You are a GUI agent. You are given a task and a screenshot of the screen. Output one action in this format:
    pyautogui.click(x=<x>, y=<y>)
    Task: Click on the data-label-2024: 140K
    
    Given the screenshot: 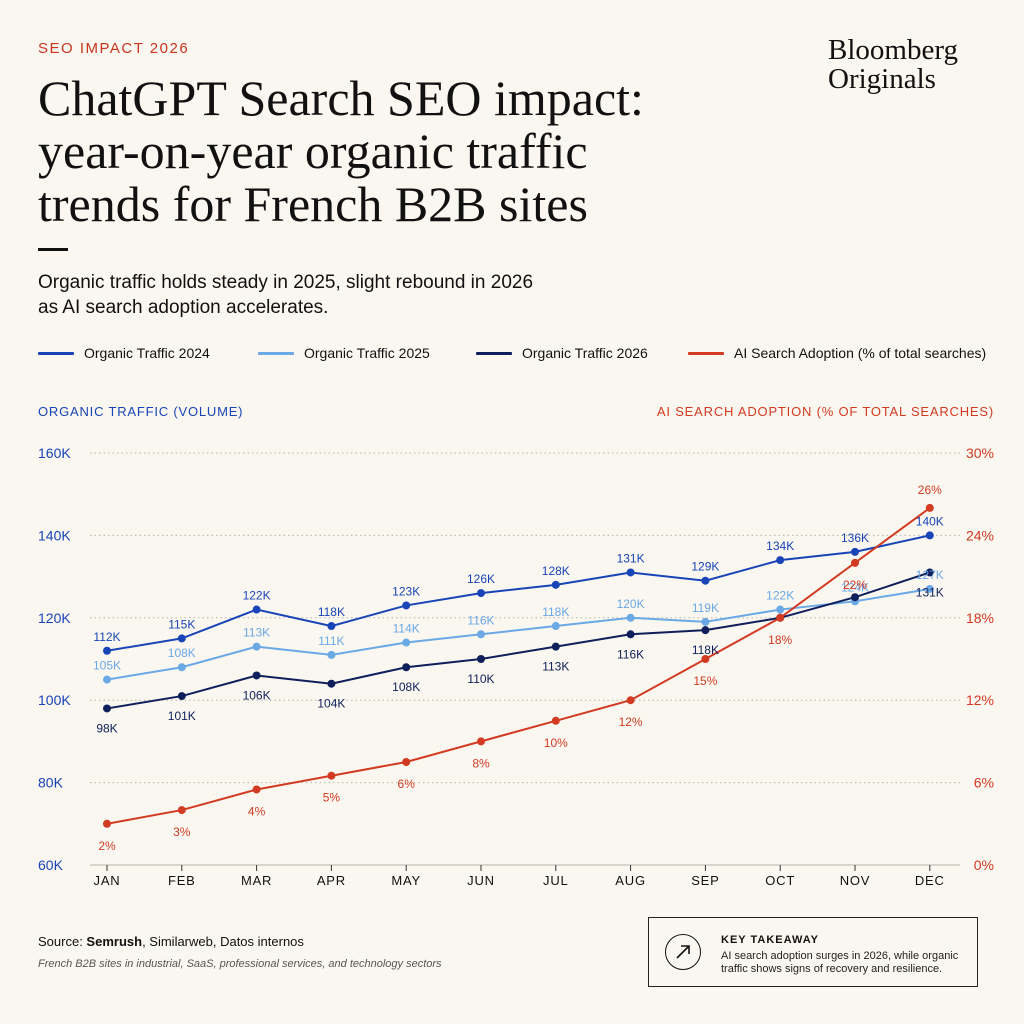 What is the action you would take?
    pyautogui.click(x=930, y=521)
    